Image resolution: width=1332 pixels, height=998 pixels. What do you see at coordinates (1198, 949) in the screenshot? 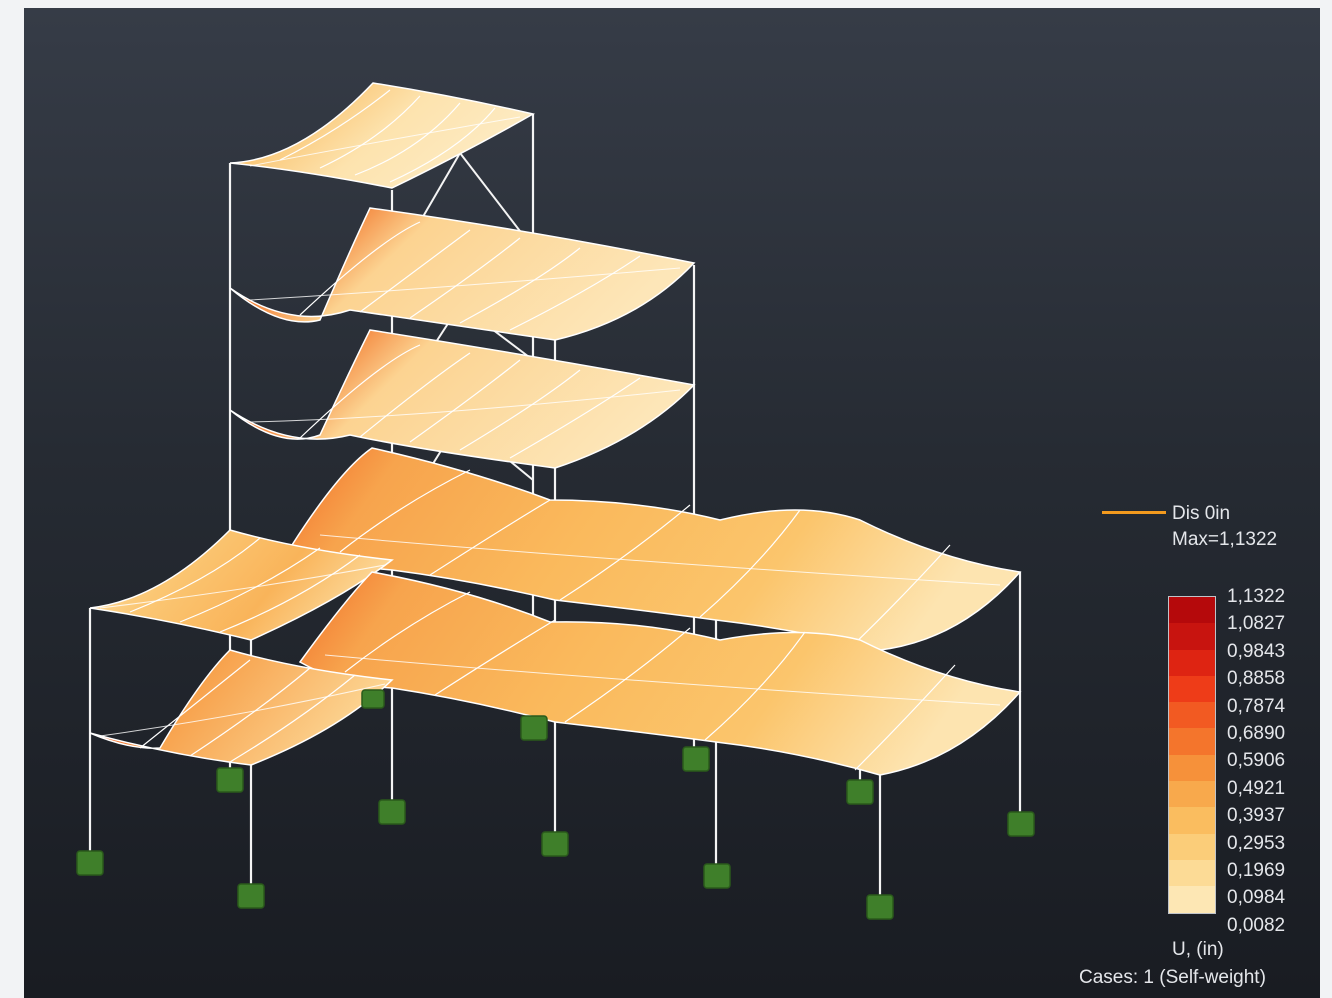
I see `unit-label: U, (in)` at bounding box center [1198, 949].